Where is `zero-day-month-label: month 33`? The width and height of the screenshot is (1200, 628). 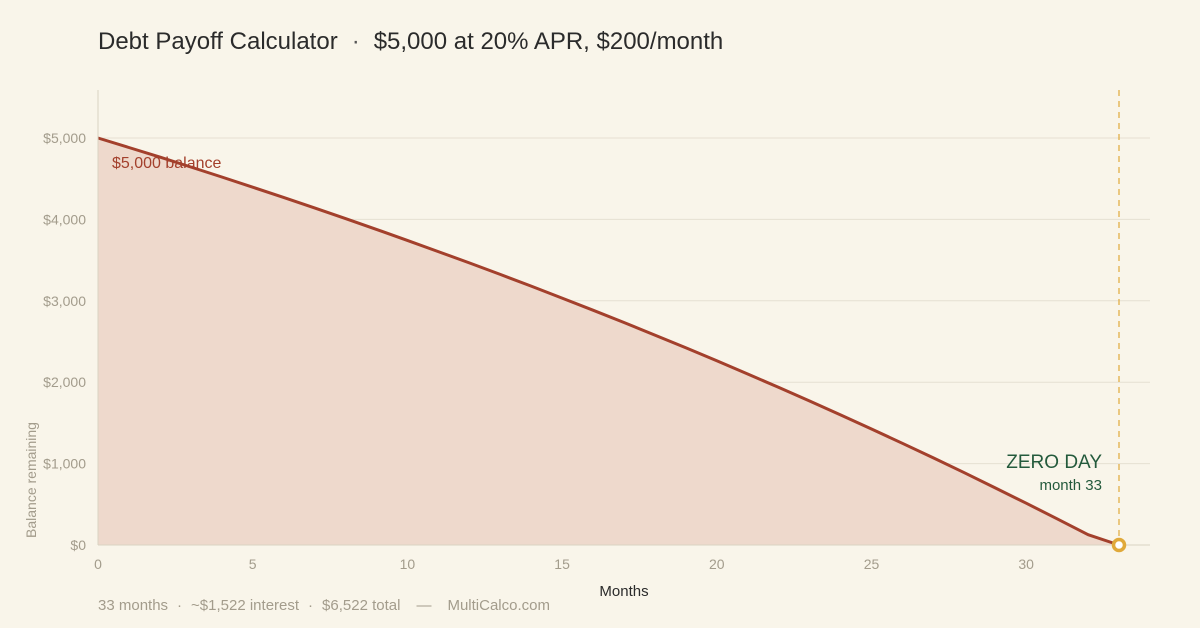
zero-day-month-label: month 33 is located at coordinates (1070, 485).